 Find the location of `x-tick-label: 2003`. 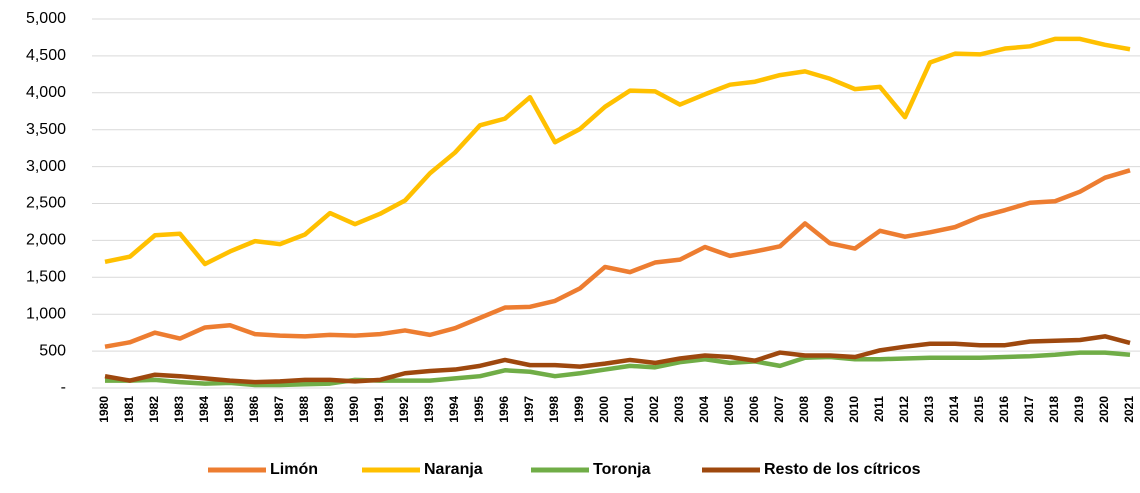

x-tick-label: 2003 is located at coordinates (679, 409).